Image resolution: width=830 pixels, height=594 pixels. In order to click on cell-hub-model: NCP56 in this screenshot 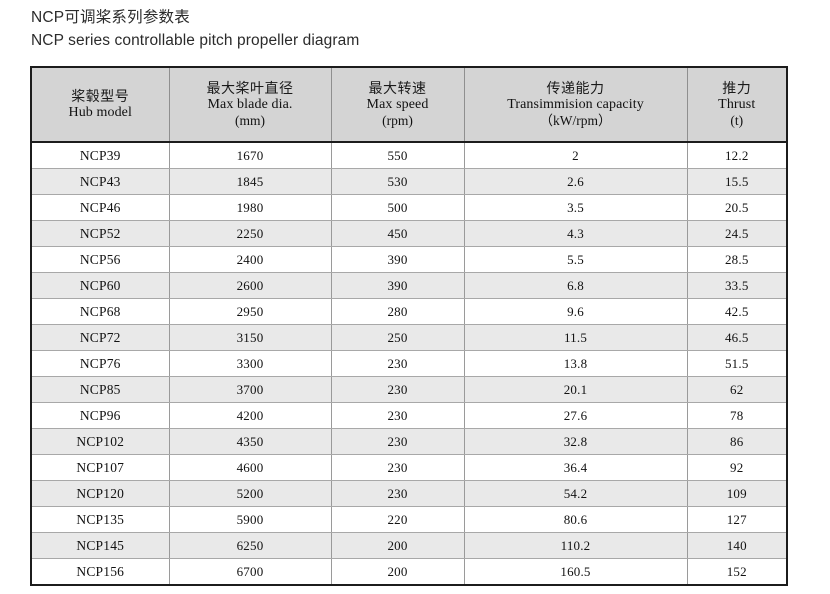, I will do `click(100, 259)`.